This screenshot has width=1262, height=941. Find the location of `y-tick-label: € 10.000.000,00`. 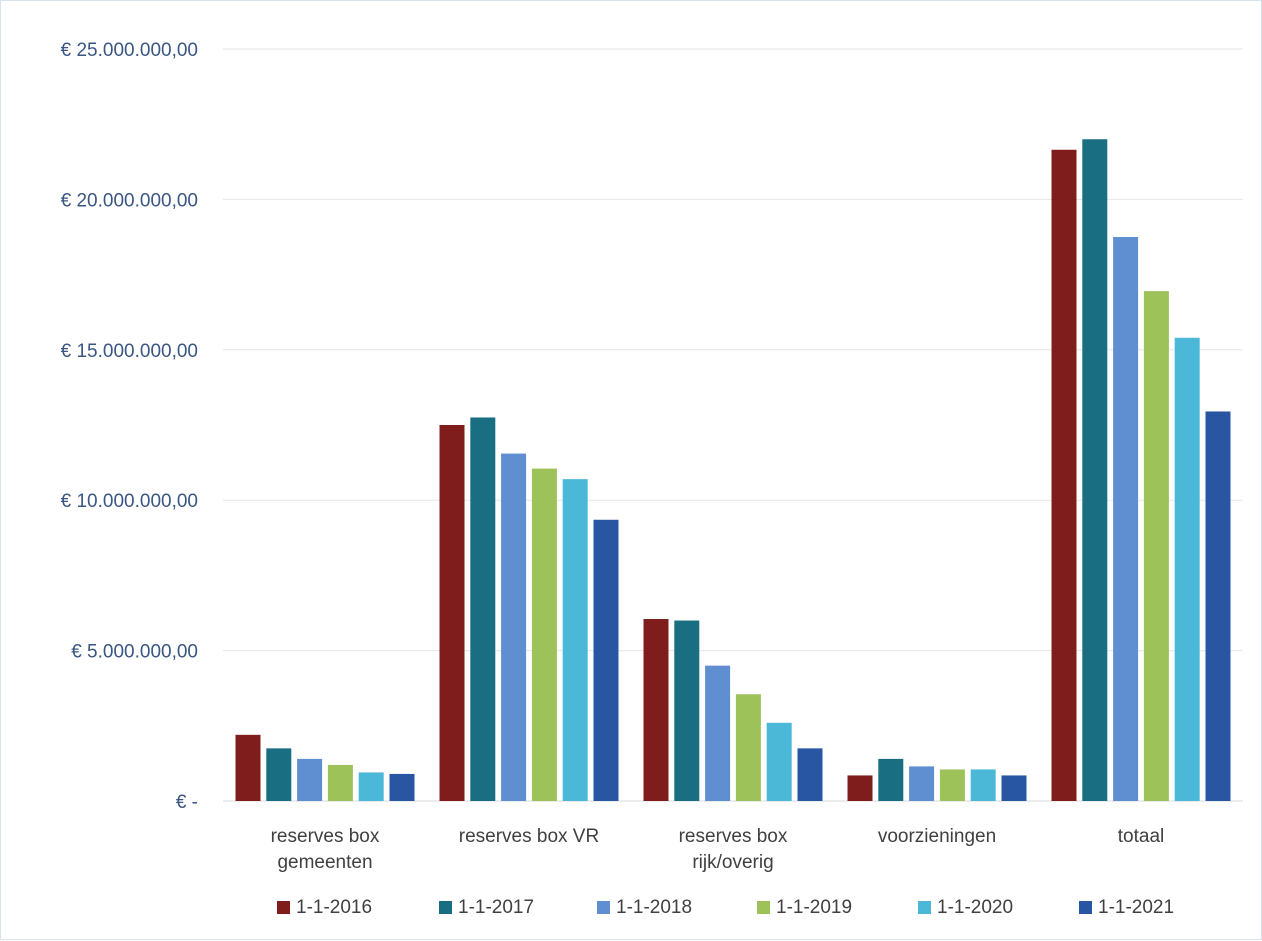

y-tick-label: € 10.000.000,00 is located at coordinates (129, 501).